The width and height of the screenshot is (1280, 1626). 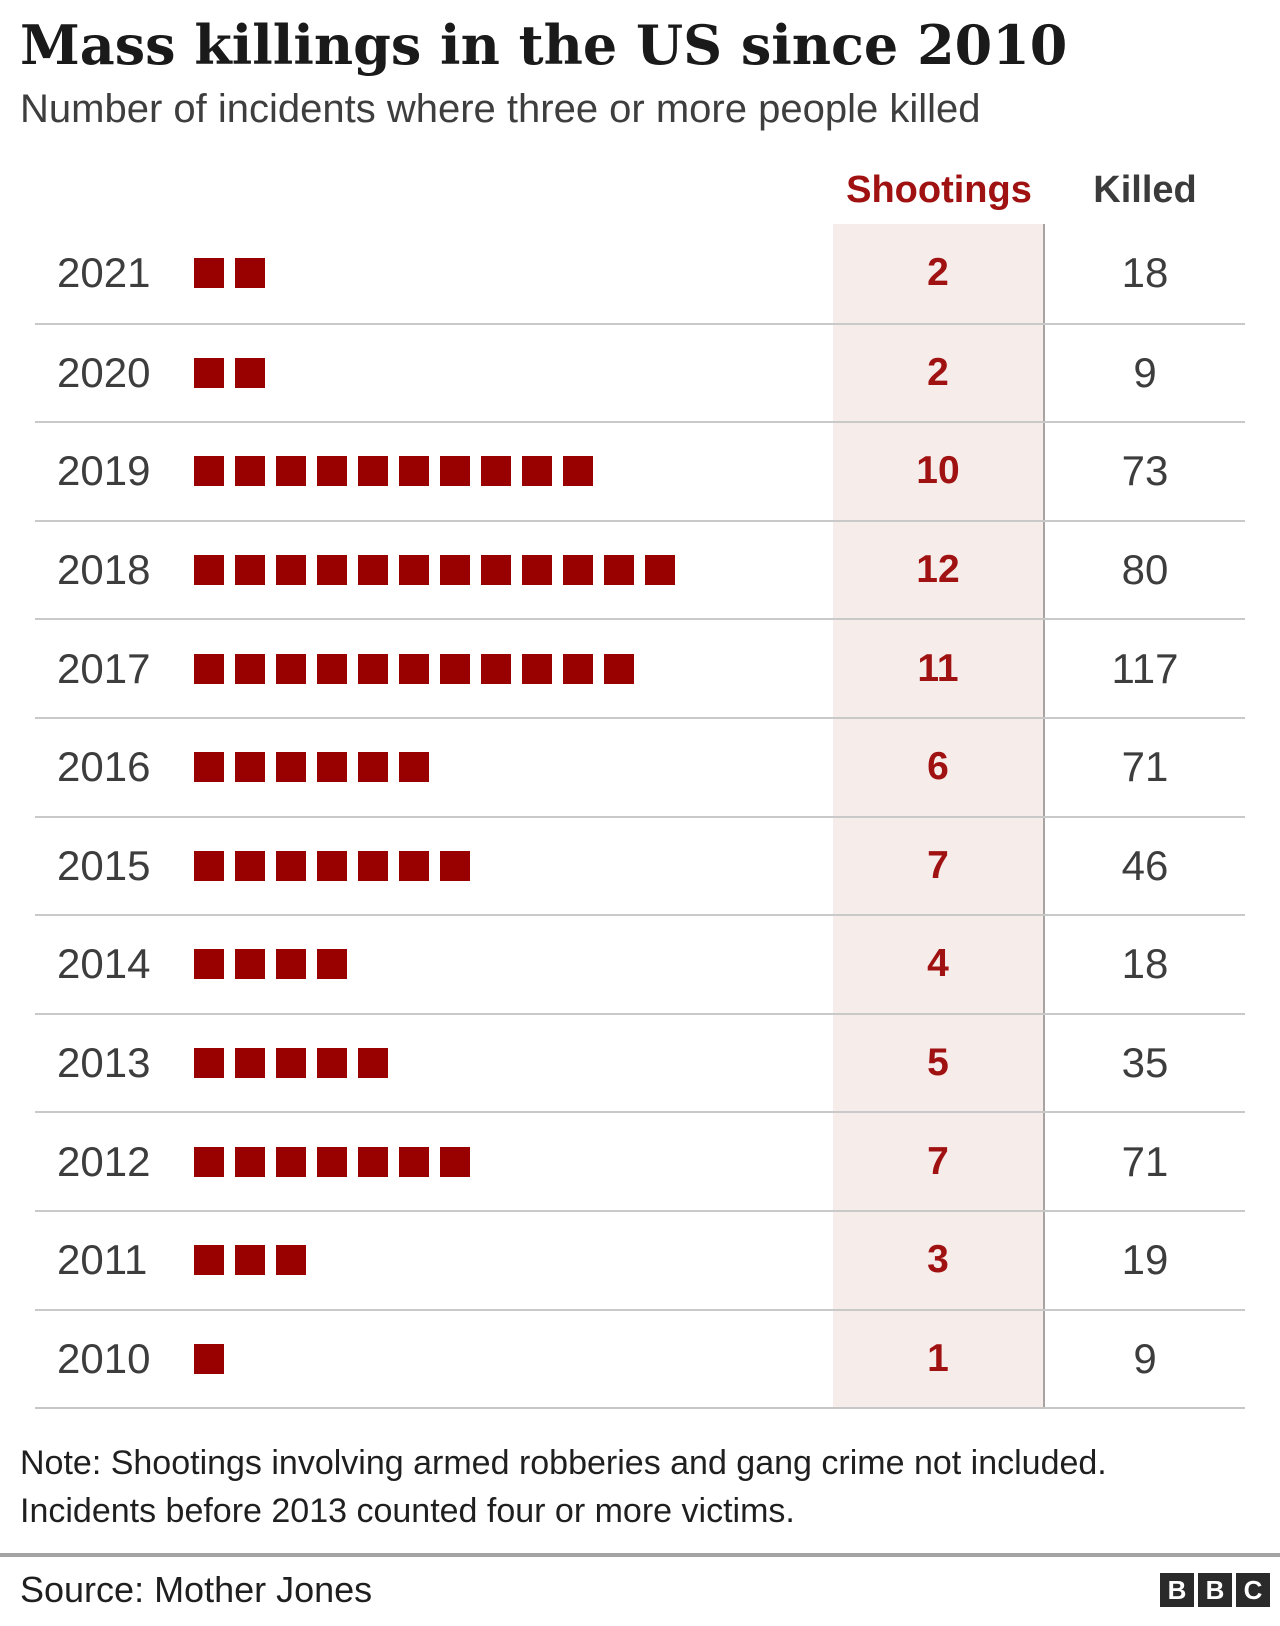 I want to click on killed-value: 35, so click(x=1145, y=1063).